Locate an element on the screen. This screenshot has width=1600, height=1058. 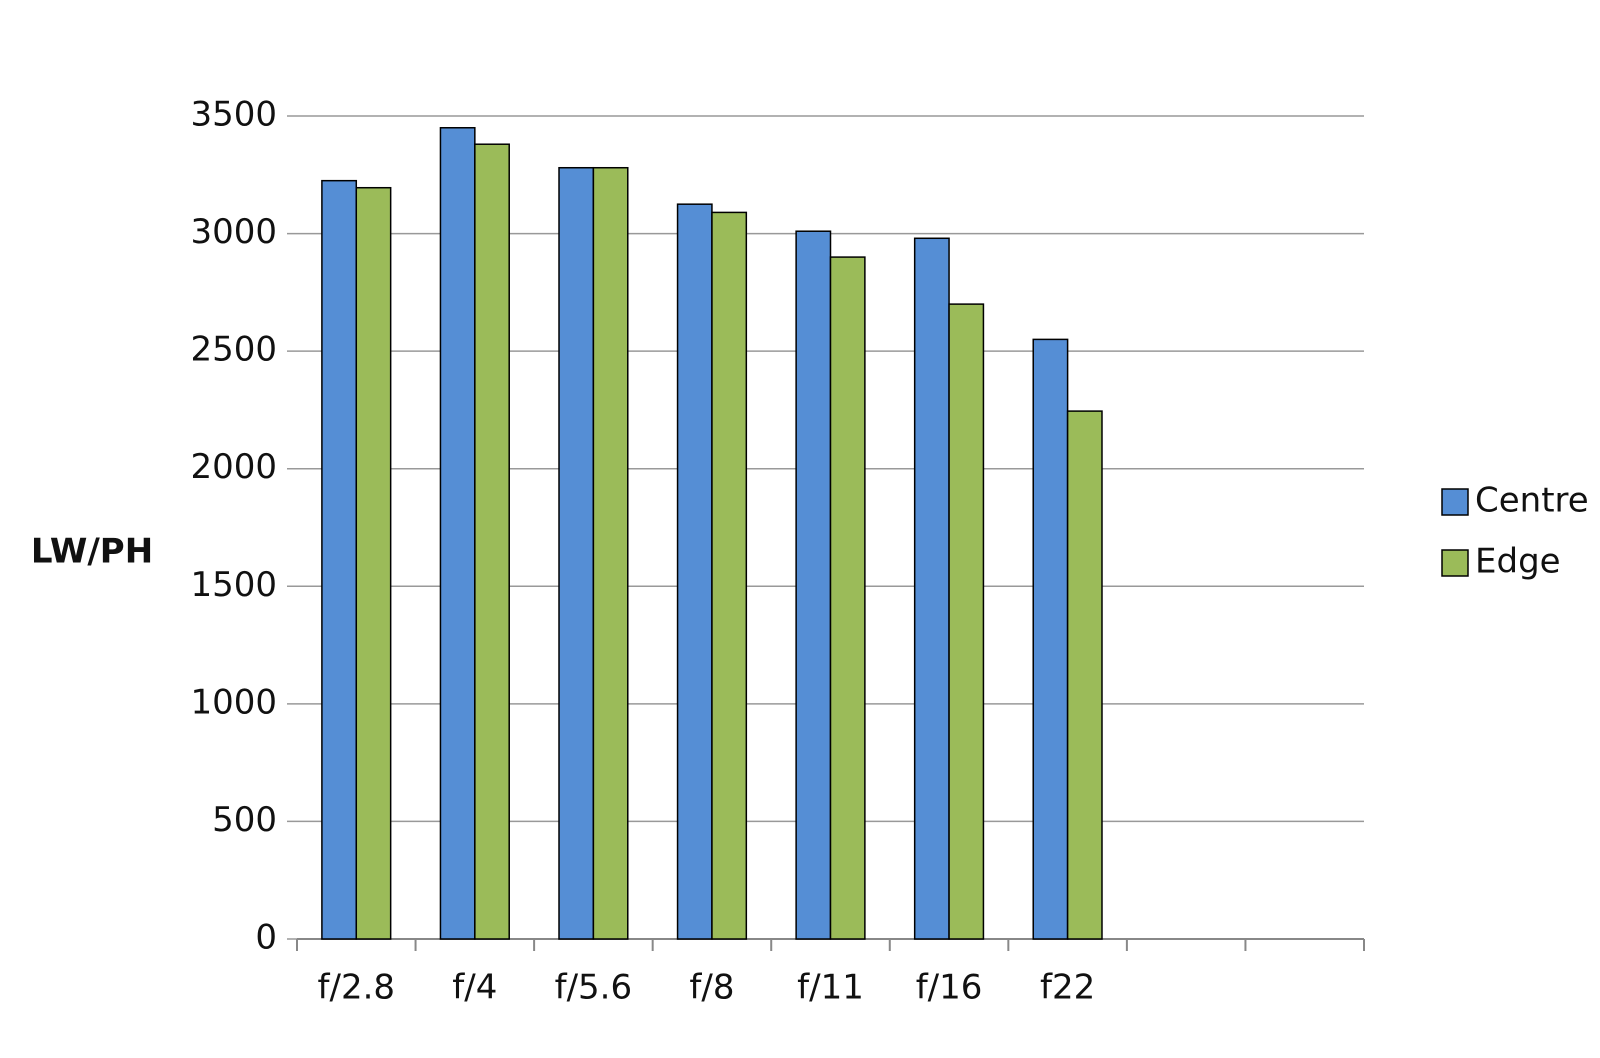
y-axis-label: LW/PH is located at coordinates (92, 552).